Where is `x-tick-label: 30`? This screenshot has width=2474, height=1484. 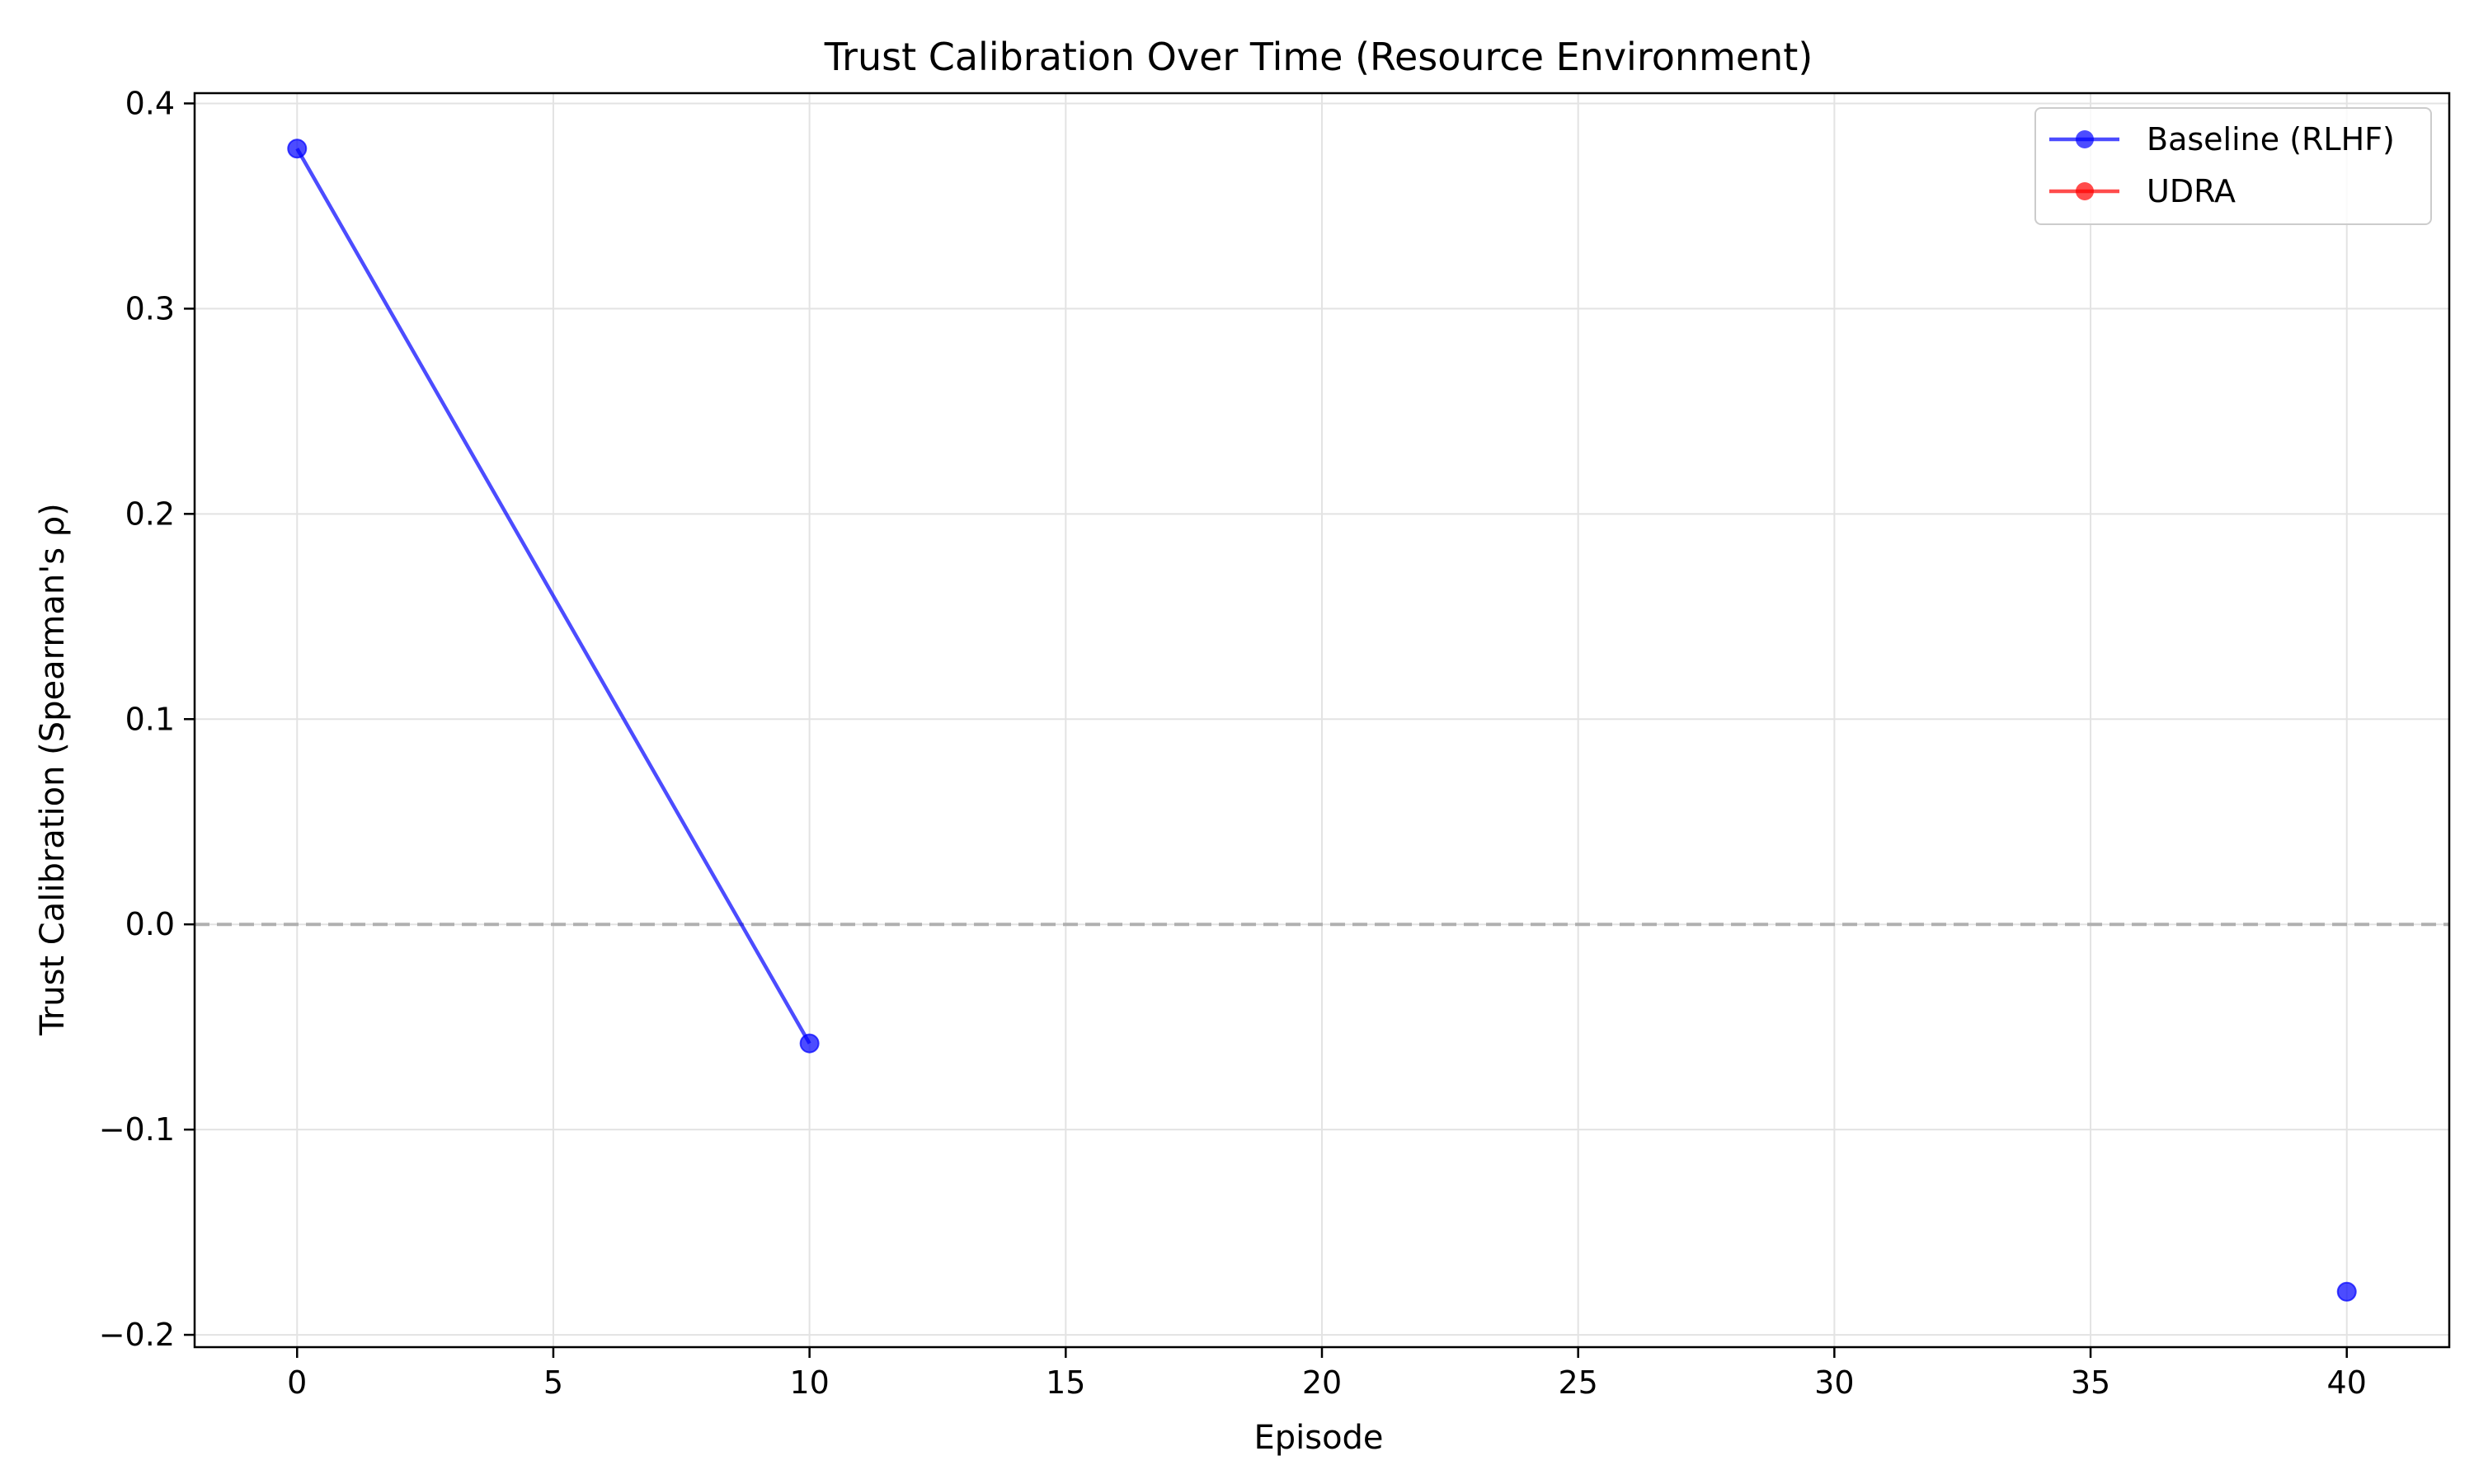 x-tick-label: 30 is located at coordinates (1834, 1382).